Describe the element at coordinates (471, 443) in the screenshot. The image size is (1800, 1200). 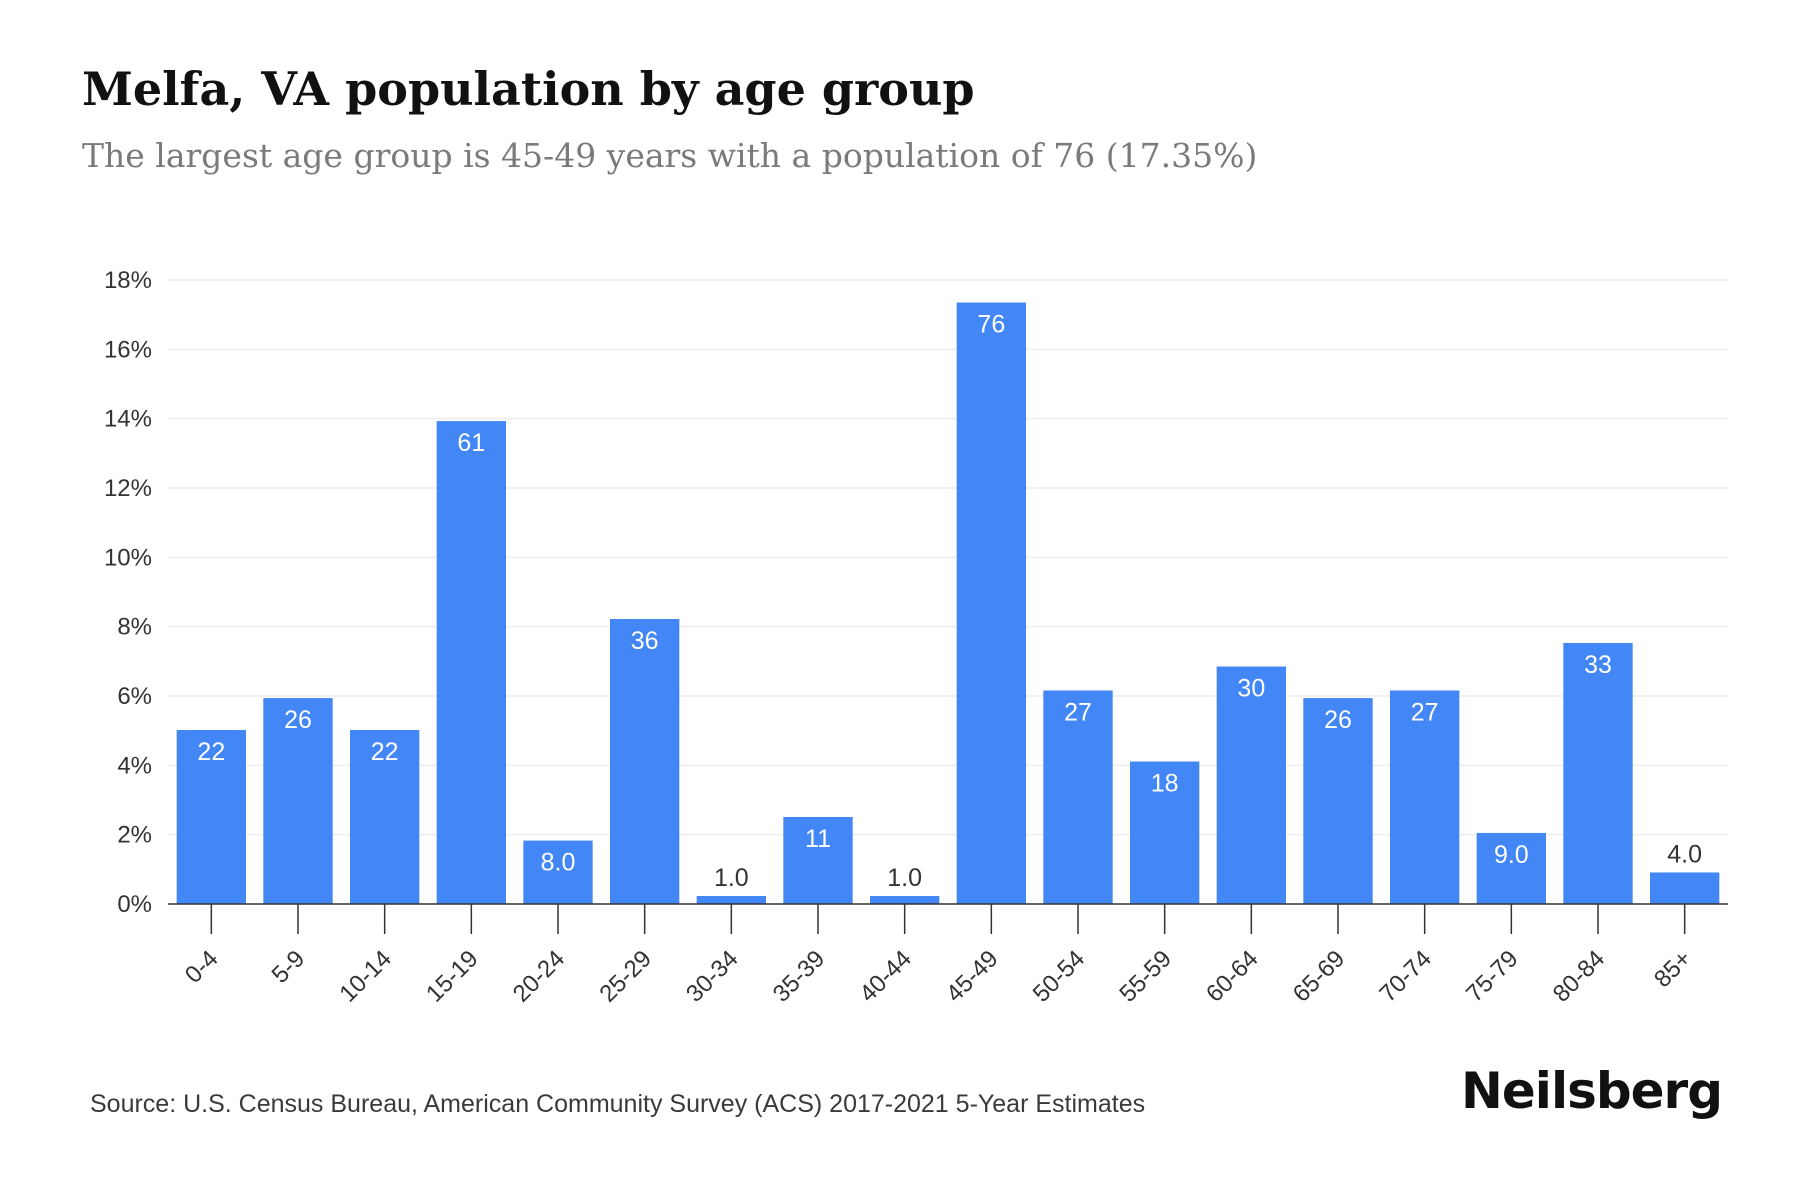
I see `data-label: 61` at that location.